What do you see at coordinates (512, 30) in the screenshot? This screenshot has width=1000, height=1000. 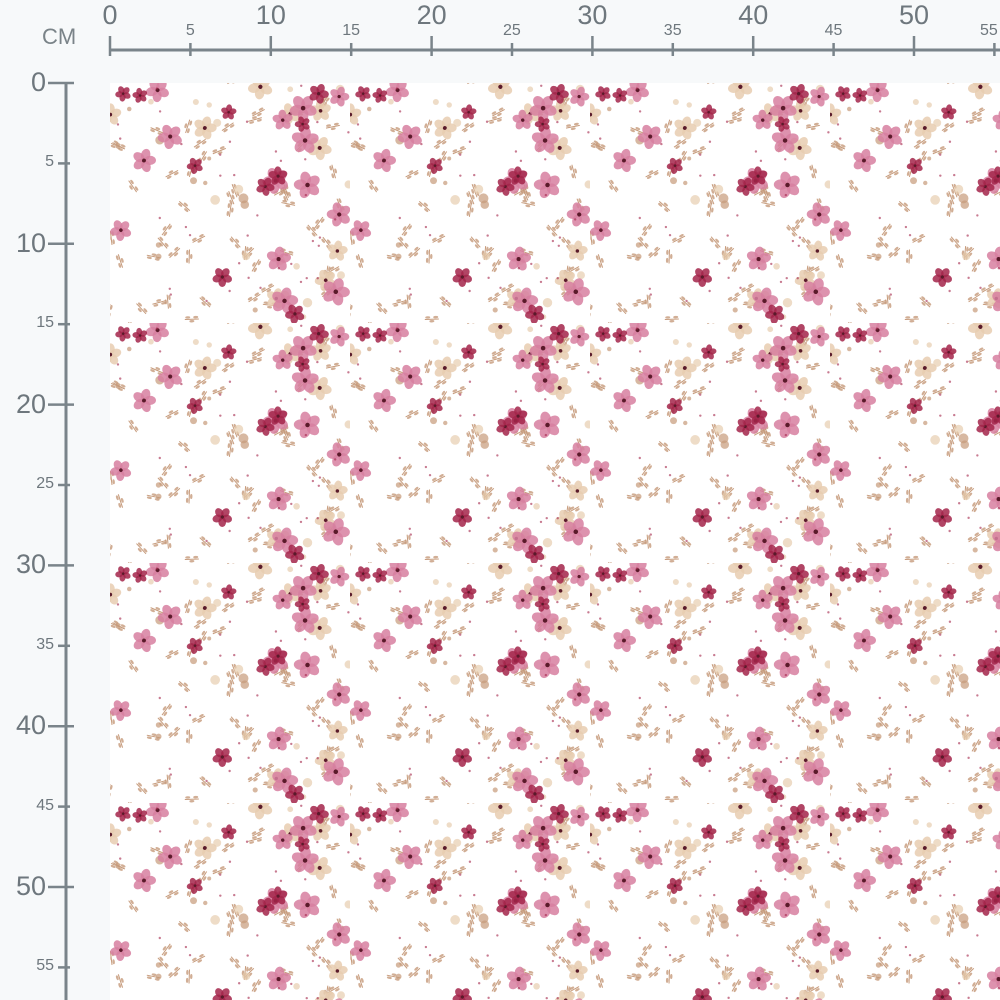 I see `top-ruler-label: 25` at bounding box center [512, 30].